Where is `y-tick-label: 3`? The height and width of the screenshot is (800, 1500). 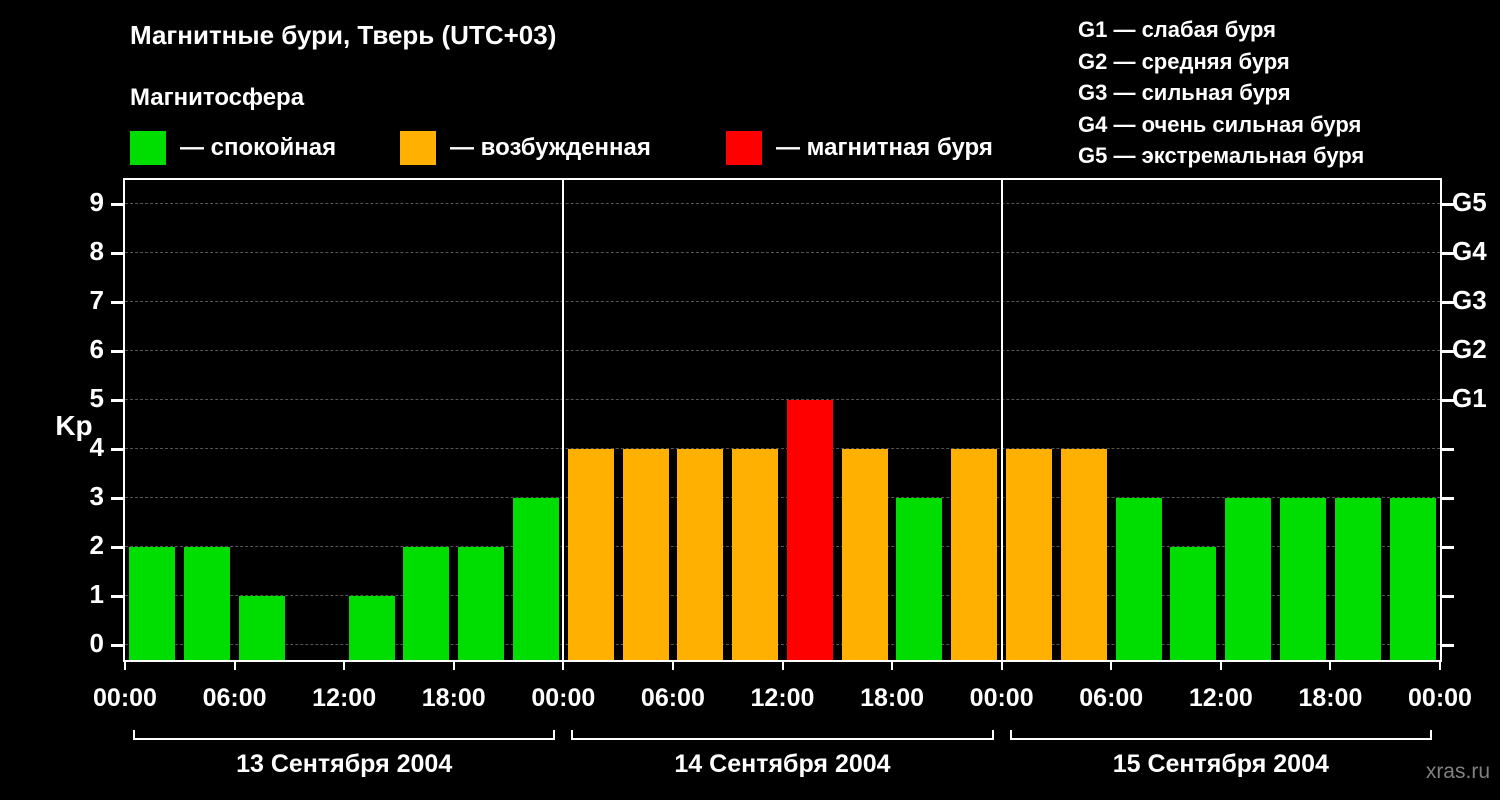 y-tick-label: 3 is located at coordinates (96, 496).